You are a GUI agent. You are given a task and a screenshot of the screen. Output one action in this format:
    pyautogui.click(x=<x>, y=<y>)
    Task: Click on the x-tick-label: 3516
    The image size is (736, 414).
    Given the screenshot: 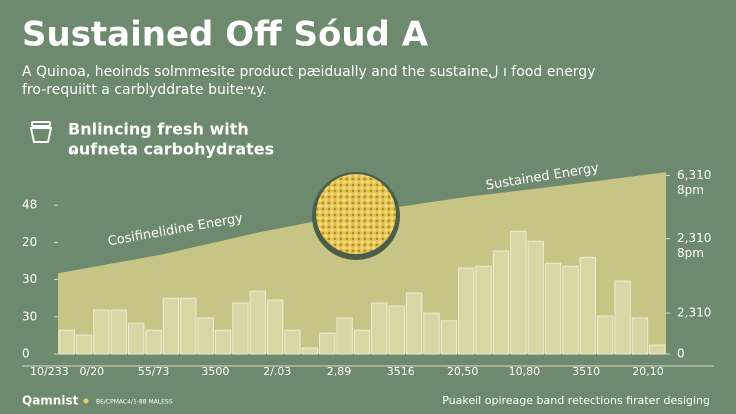 What is the action you would take?
    pyautogui.click(x=401, y=371)
    